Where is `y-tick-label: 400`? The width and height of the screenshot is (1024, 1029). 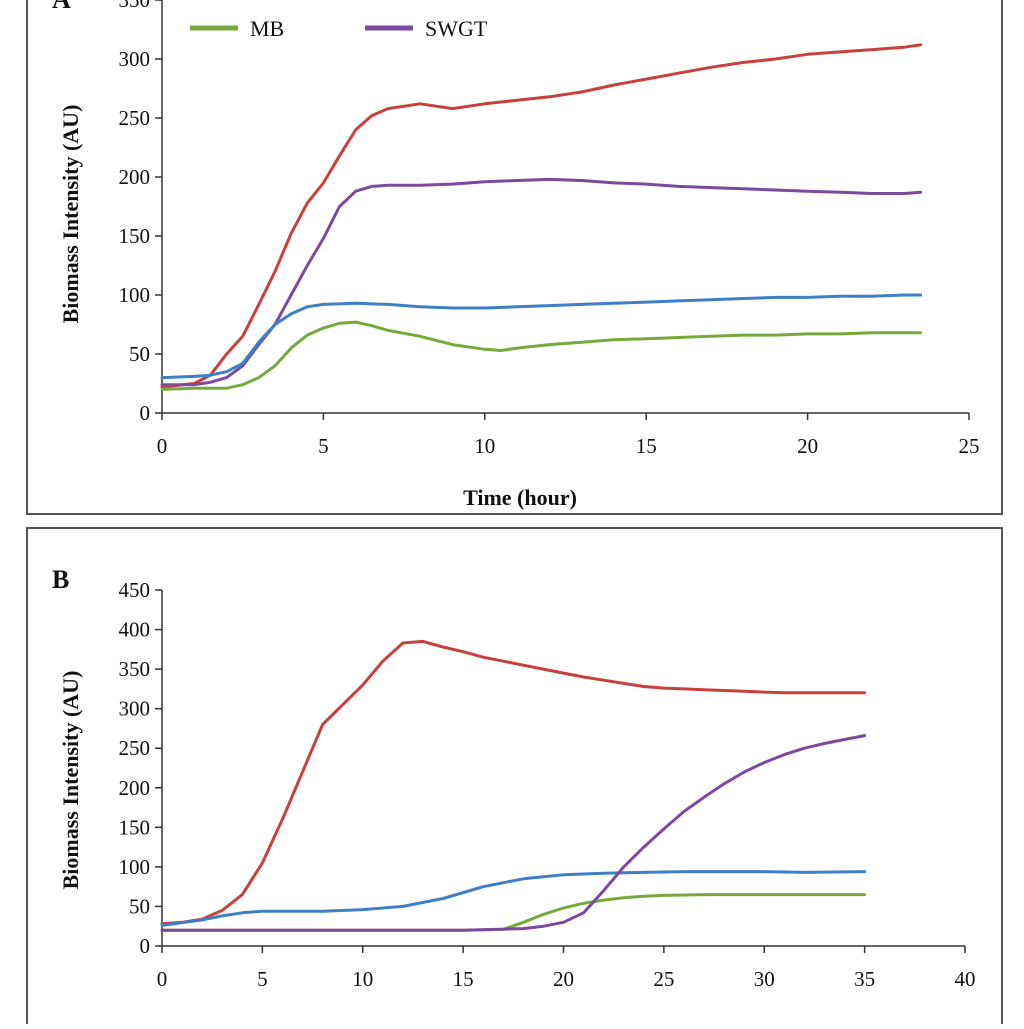 y-tick-label: 400 is located at coordinates (135, 630).